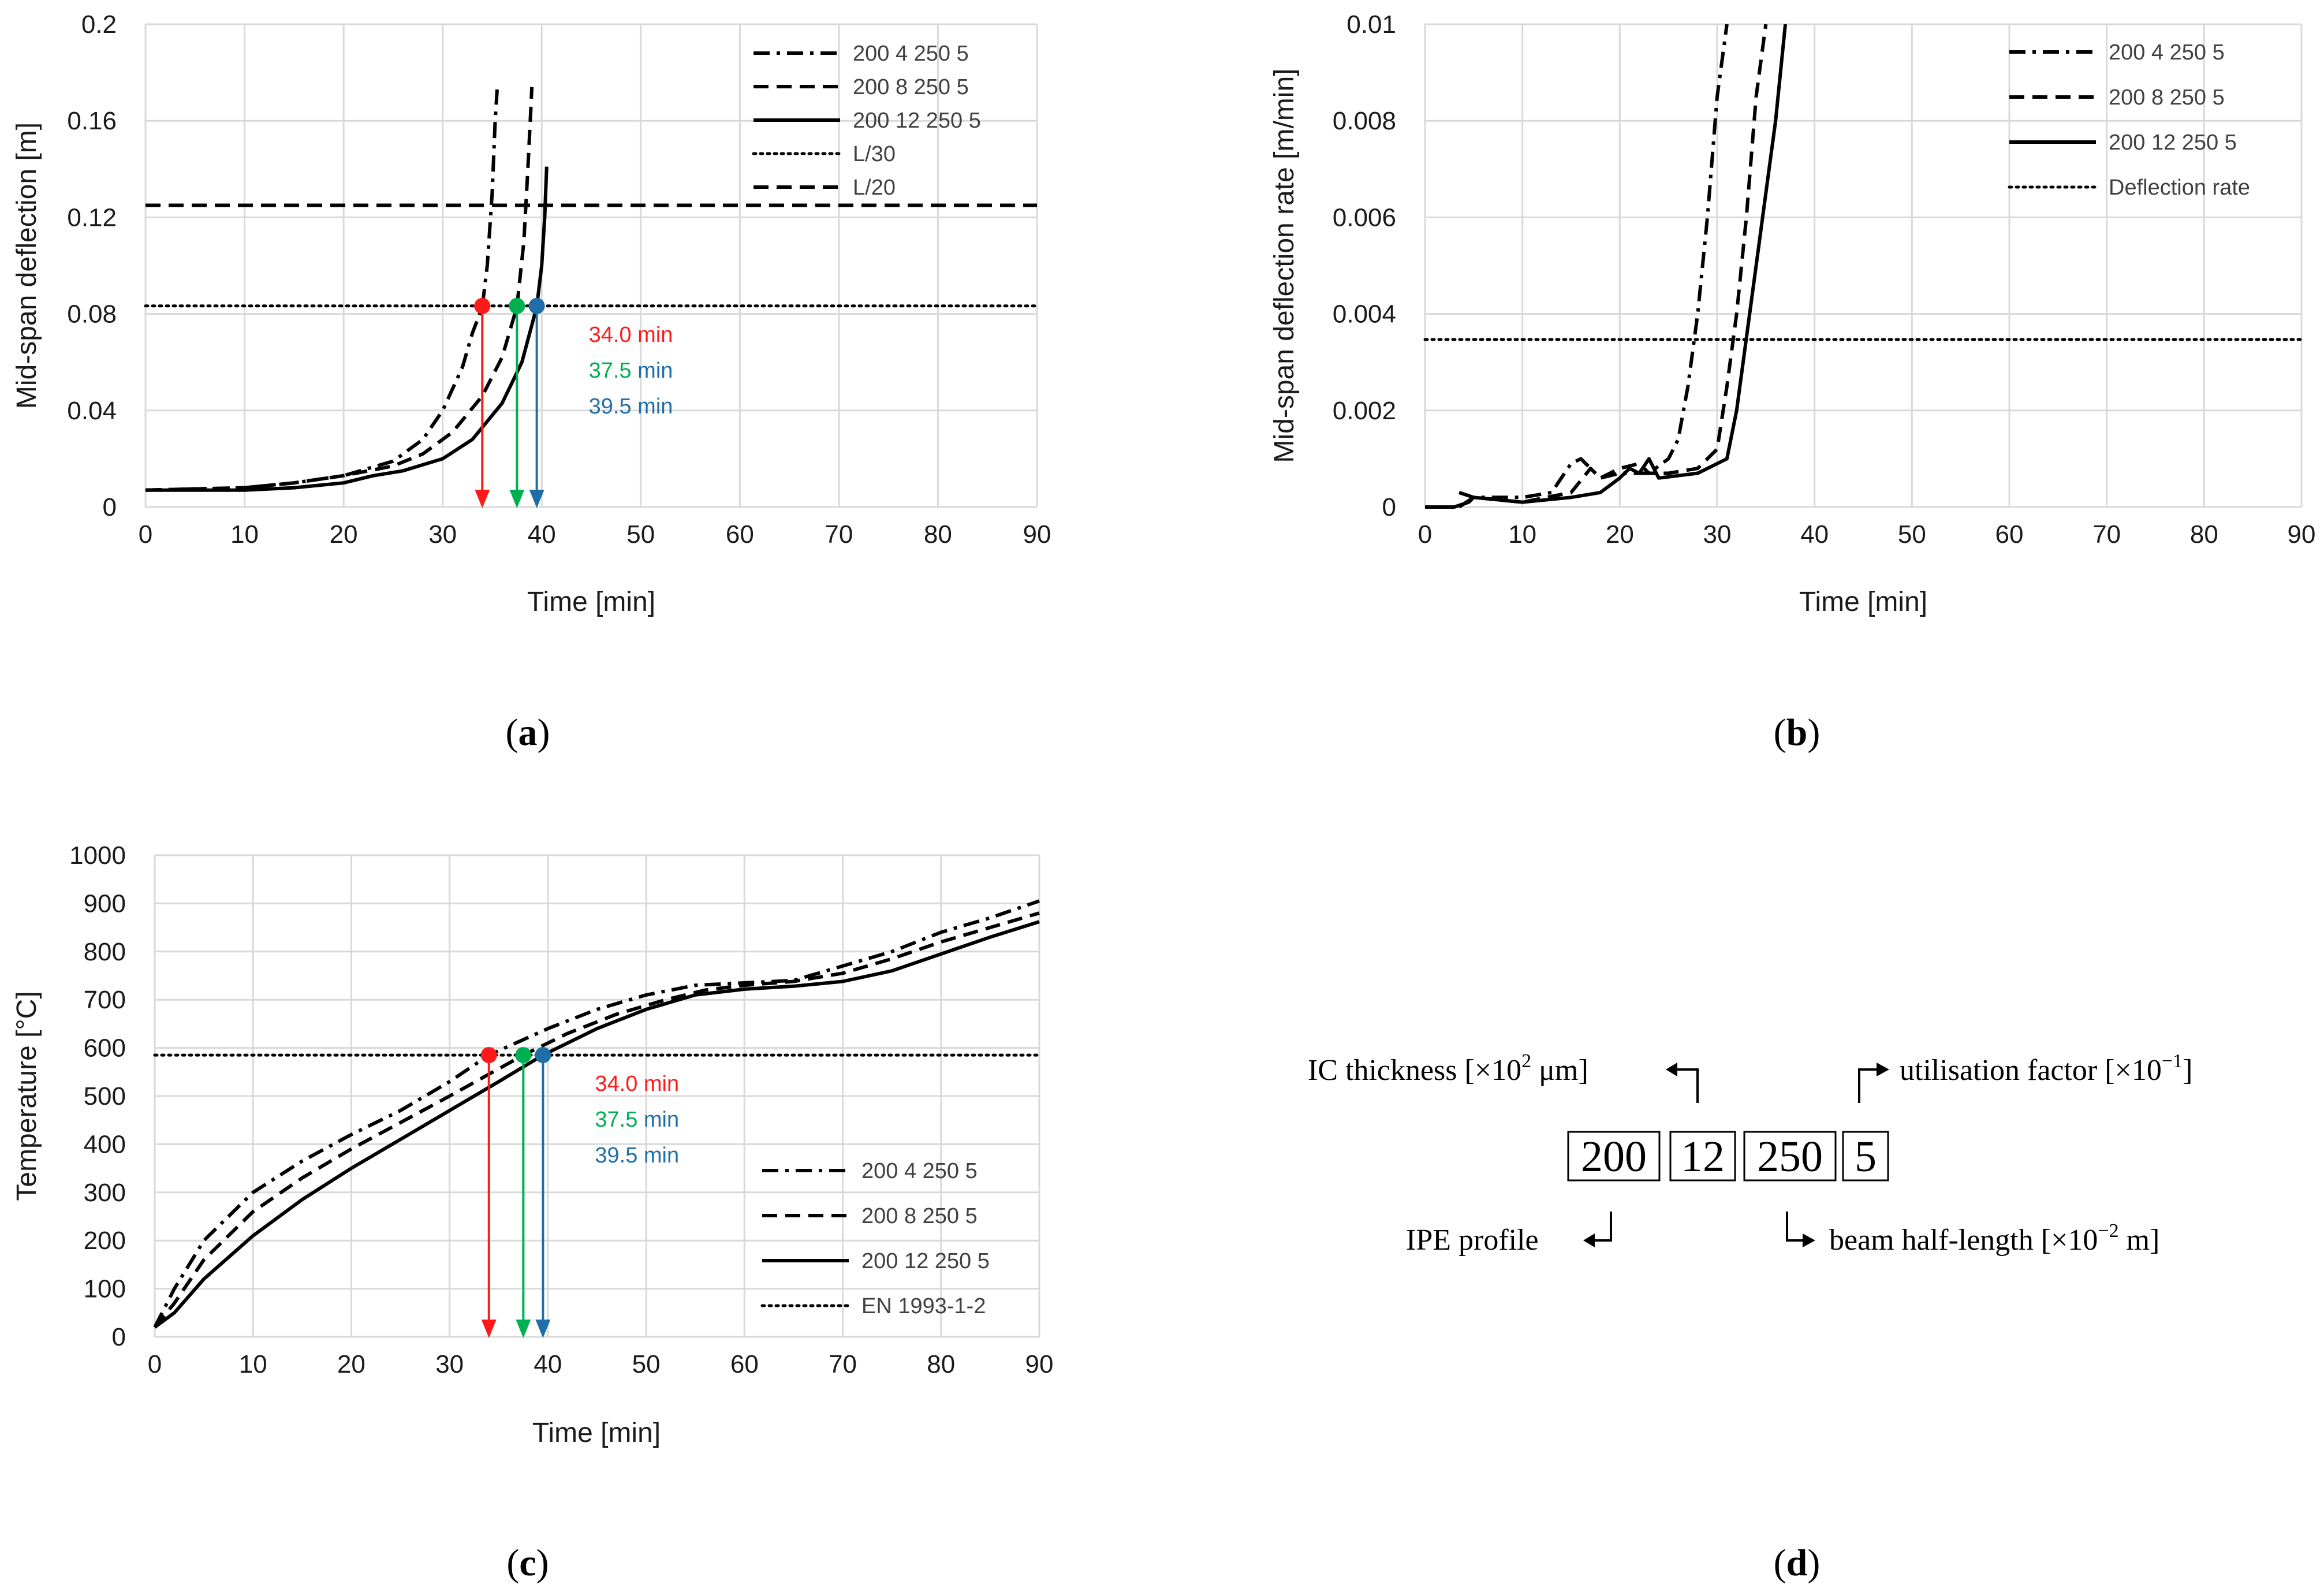 This screenshot has height=1595, width=2324. Describe the element at coordinates (105, 1144) in the screenshot. I see `chart-c-ytick: 400` at that location.